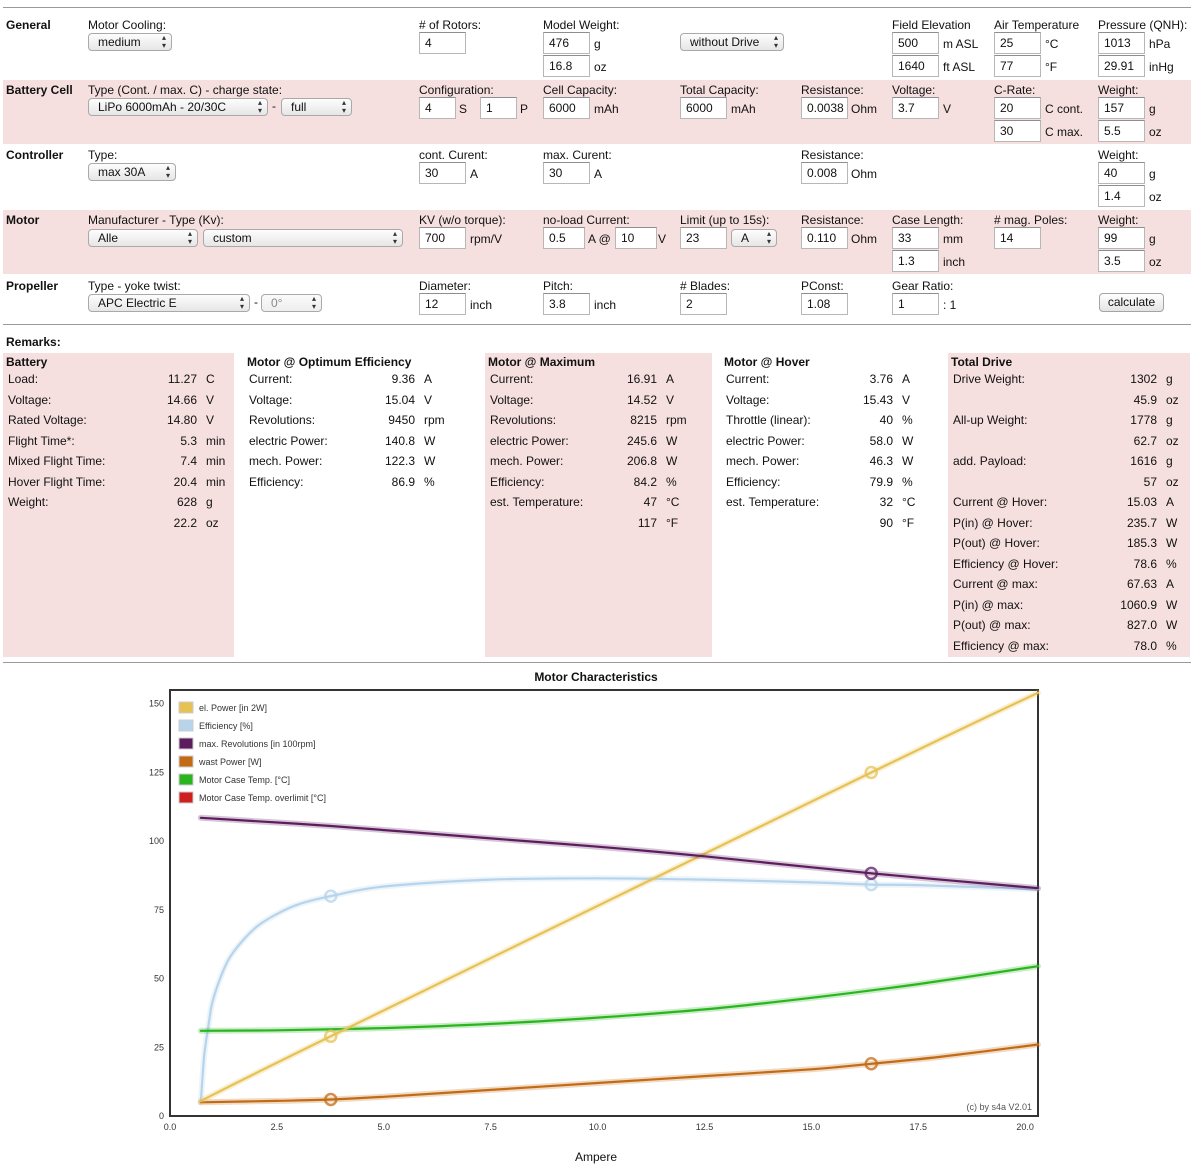  Describe the element at coordinates (1017, 108) in the screenshot. I see `crate-cont-input: 20` at that location.